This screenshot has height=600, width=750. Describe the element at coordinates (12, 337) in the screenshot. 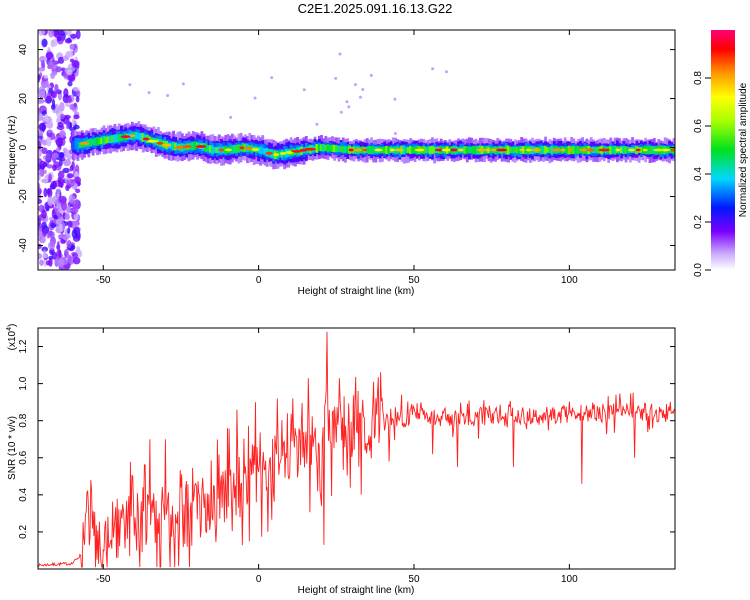

I see `snr-scale-factor: (x104)` at that location.